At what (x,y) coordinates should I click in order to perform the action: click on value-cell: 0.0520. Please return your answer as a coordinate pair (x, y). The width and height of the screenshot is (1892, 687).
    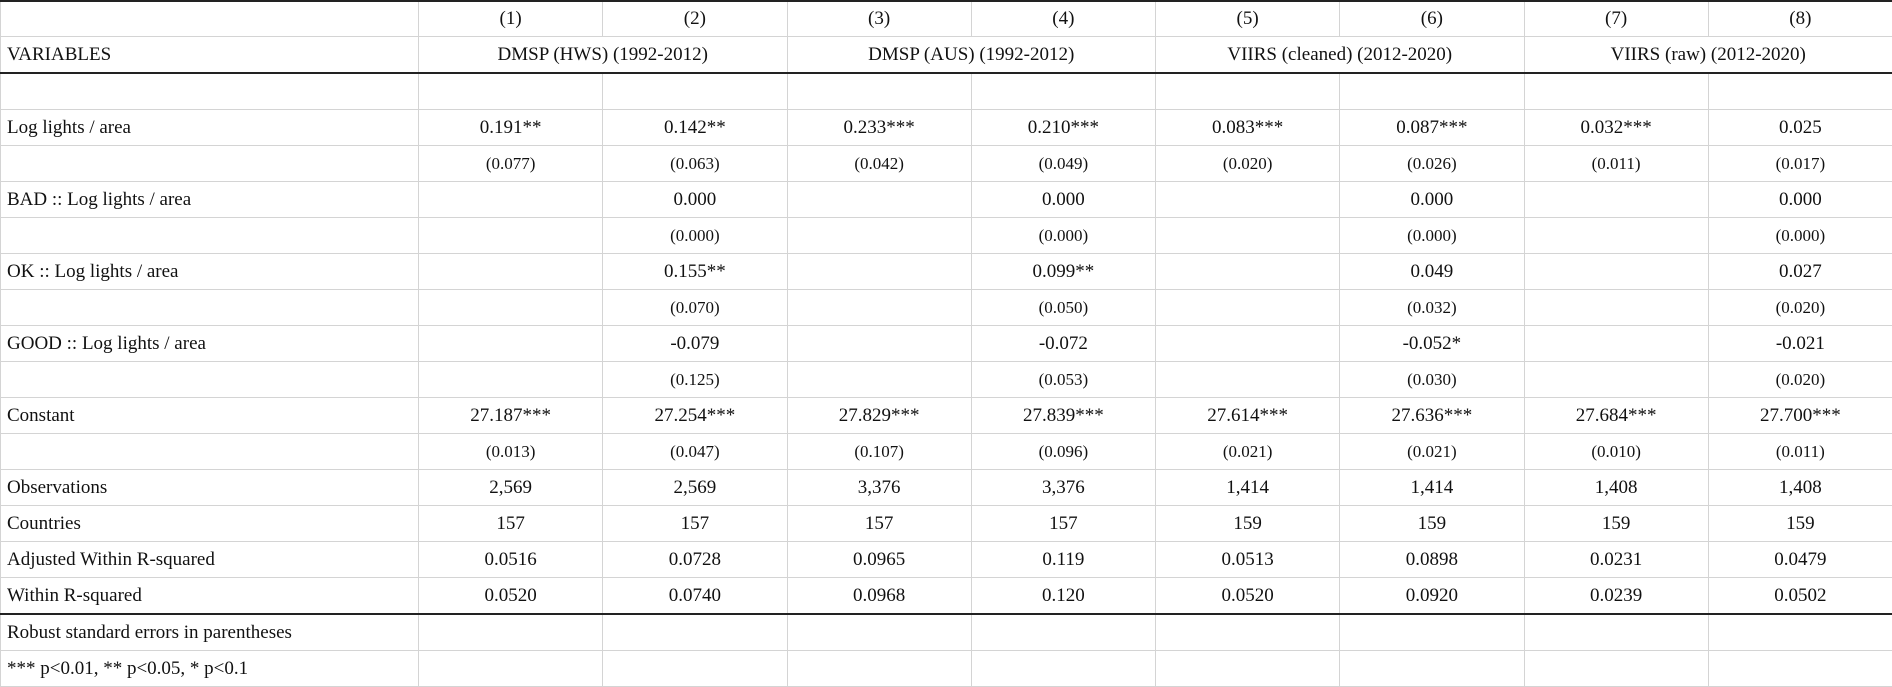
    Looking at the image, I should click on (1248, 596).